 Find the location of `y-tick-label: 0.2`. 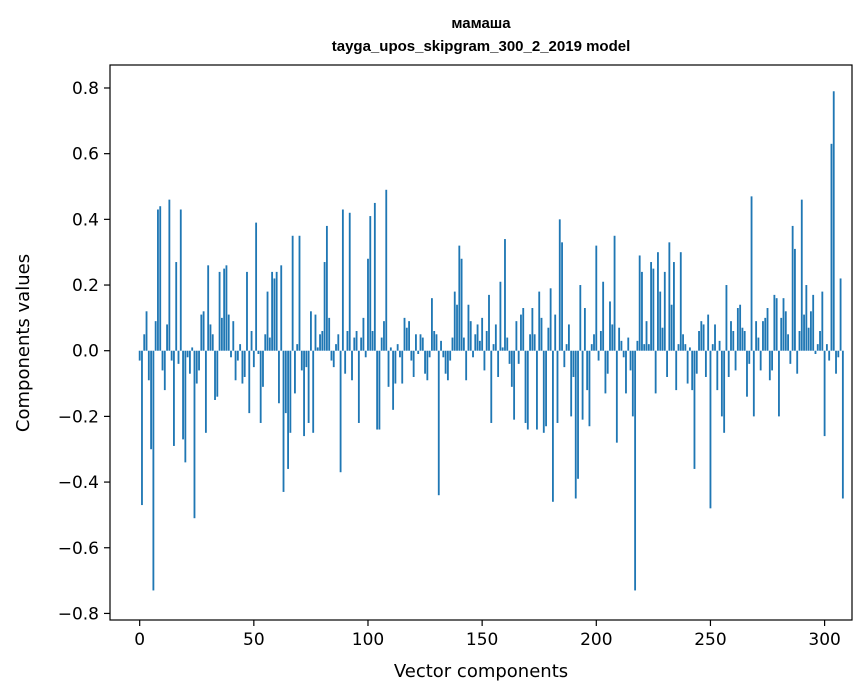

y-tick-label: 0.2 is located at coordinates (85, 286).